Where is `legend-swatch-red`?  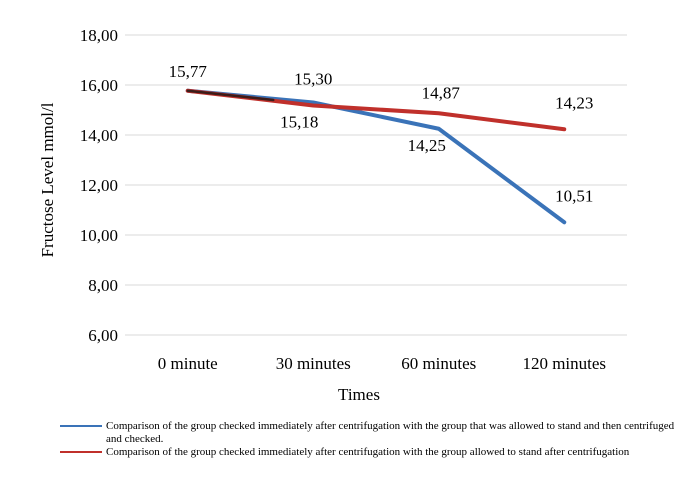
legend-swatch-red is located at coordinates (81, 452).